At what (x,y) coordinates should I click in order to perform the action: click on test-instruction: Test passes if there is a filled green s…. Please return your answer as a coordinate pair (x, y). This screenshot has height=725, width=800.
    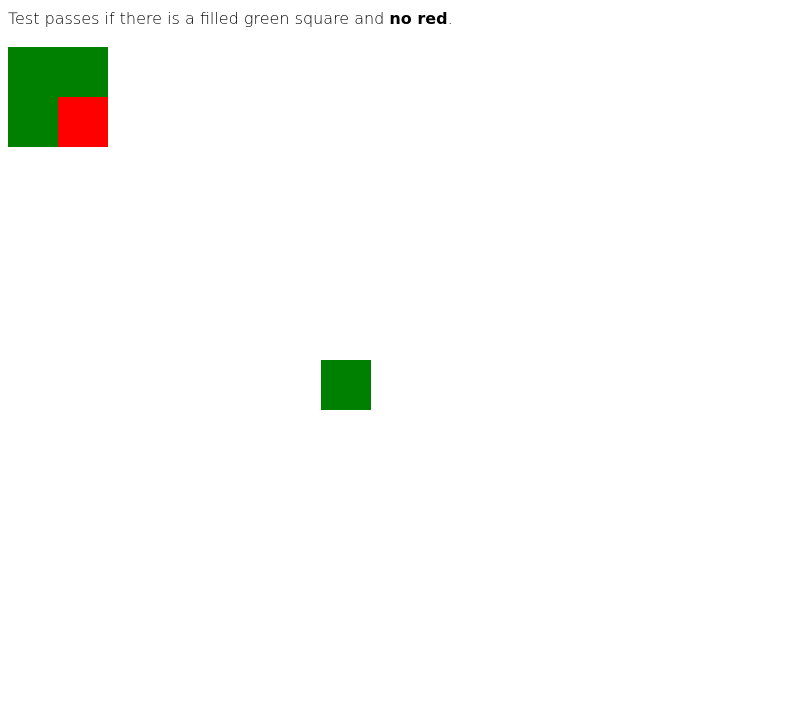
    Looking at the image, I should click on (230, 19).